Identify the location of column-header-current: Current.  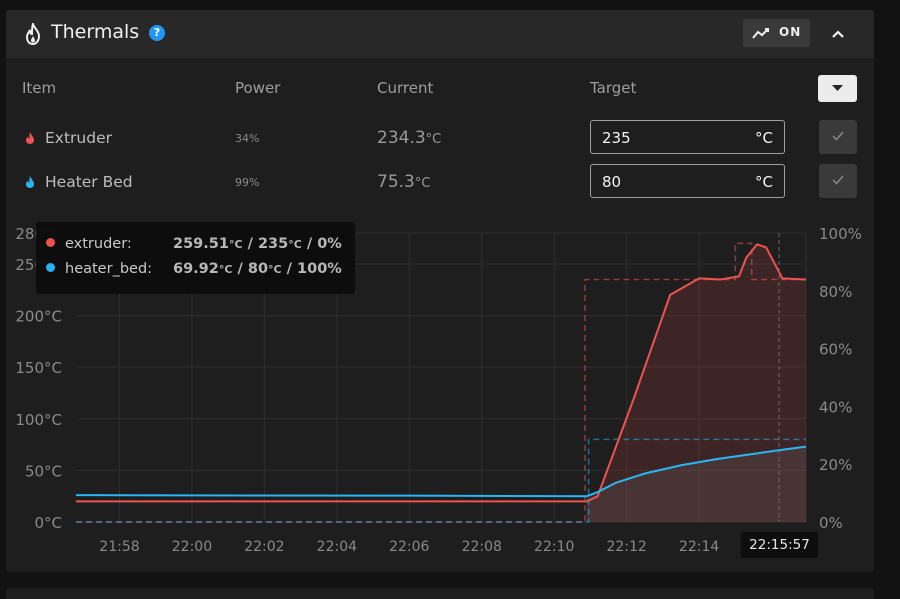
(405, 88).